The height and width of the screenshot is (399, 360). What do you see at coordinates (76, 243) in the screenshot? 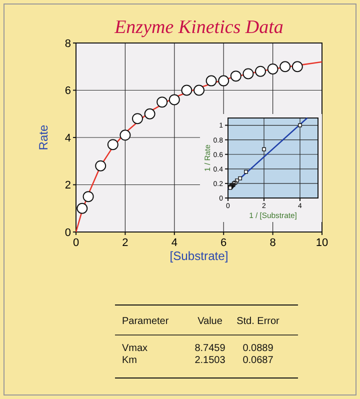
I see `x-tick-label: 0` at bounding box center [76, 243].